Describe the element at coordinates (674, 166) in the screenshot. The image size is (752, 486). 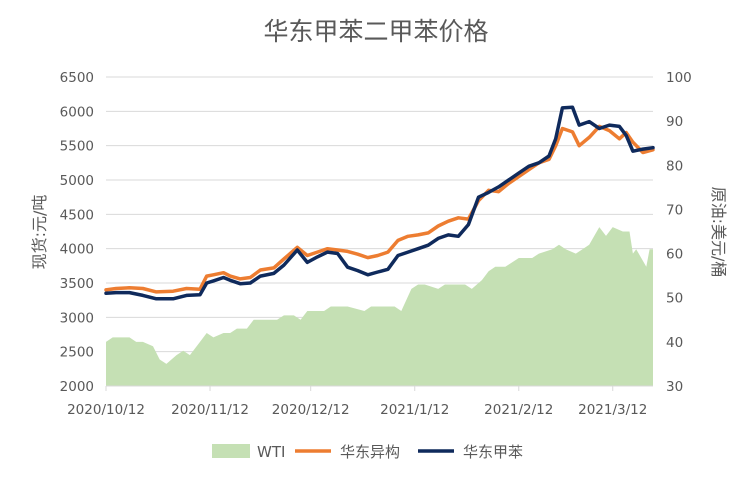
I see `right-tick-label: 80` at that location.